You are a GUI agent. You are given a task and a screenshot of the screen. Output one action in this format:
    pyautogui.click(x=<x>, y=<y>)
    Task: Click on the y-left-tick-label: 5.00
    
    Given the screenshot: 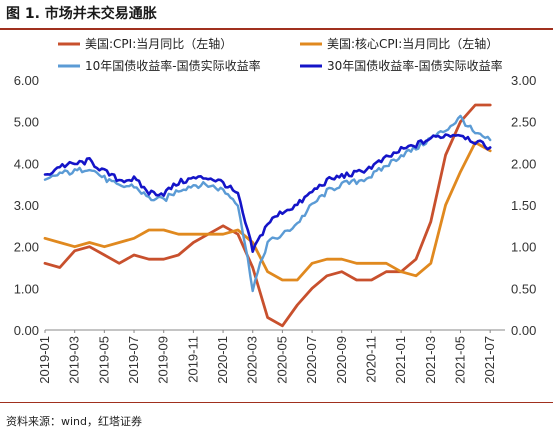 What is the action you would take?
    pyautogui.click(x=26, y=122)
    